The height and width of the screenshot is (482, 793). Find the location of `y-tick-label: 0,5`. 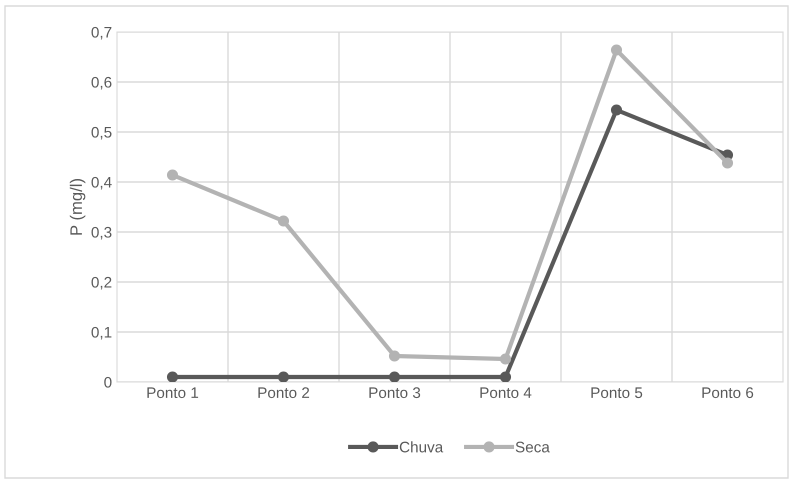

y-tick-label: 0,5 is located at coordinates (102, 133).